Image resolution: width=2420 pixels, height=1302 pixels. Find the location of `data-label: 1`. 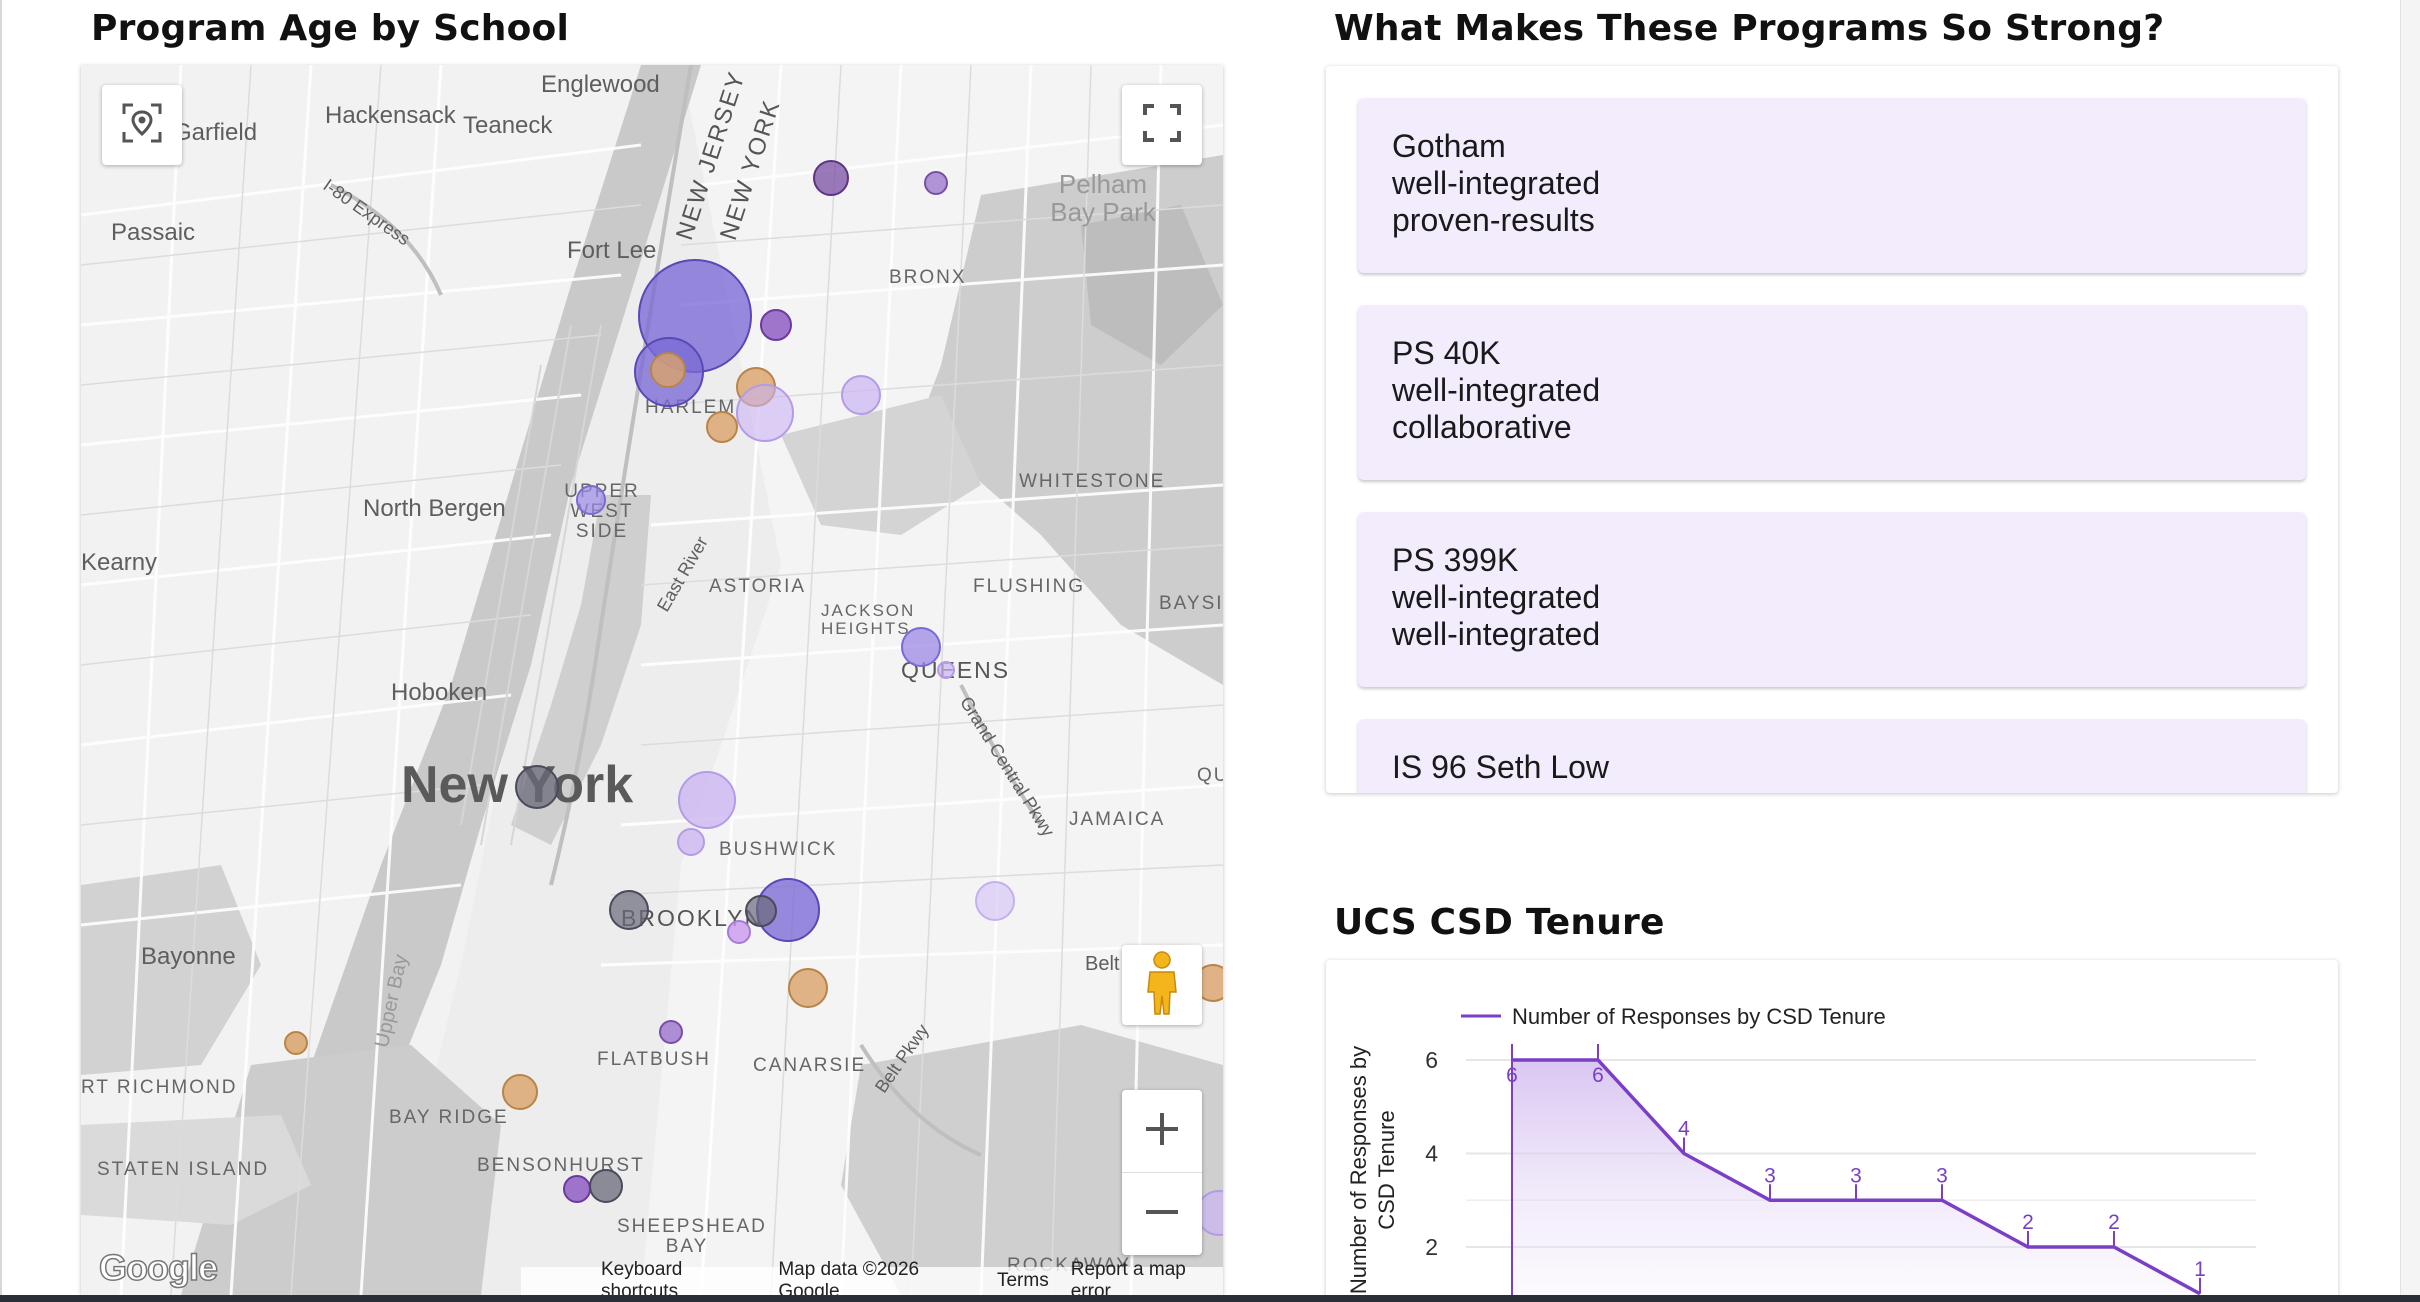

data-label: 1 is located at coordinates (2200, 1269).